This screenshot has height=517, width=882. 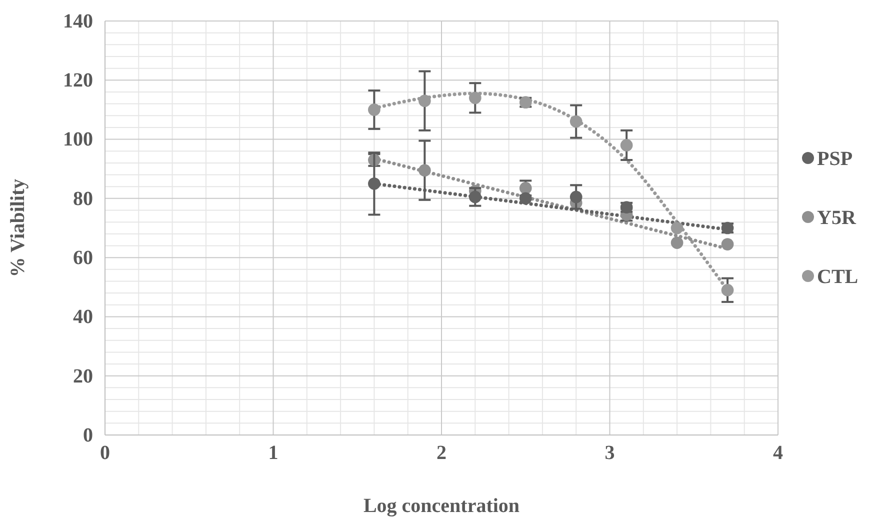 What do you see at coordinates (441, 506) in the screenshot?
I see `x-axis-title: Log concentration` at bounding box center [441, 506].